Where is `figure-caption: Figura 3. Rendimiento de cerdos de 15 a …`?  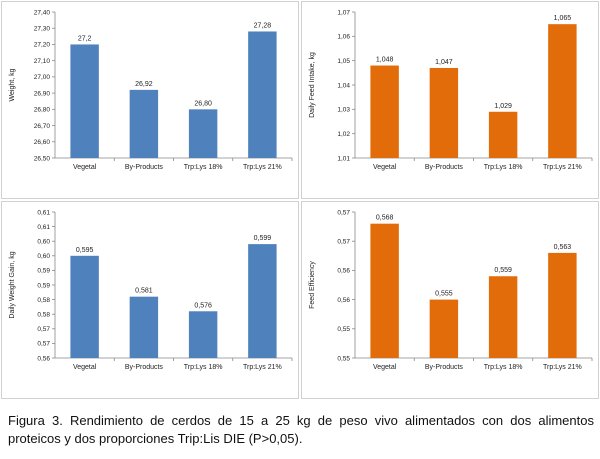
figure-caption: Figura 3. Rendimiento de cerdos de 15 a … is located at coordinates (301, 429).